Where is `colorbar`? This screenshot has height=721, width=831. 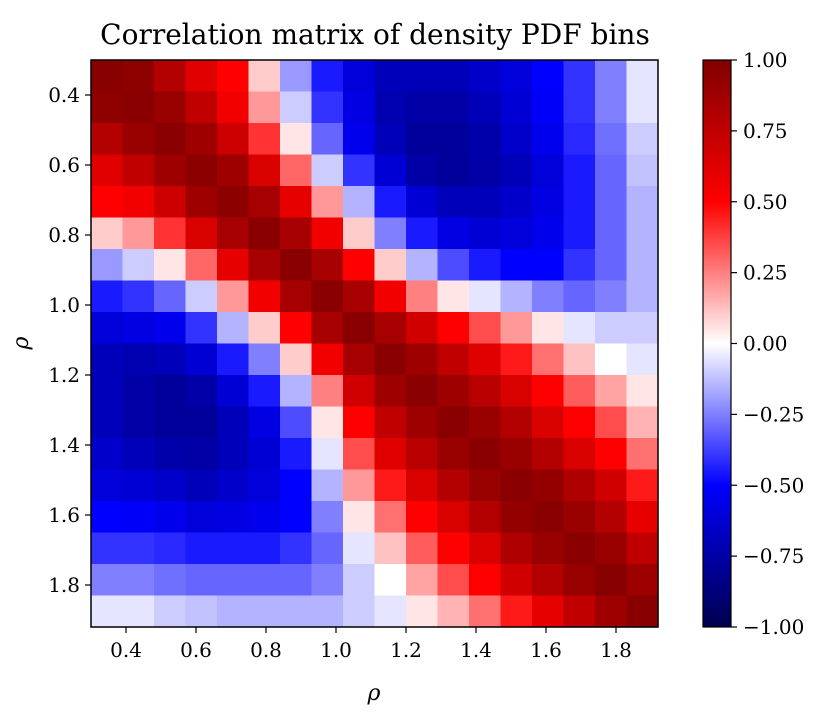
colorbar is located at coordinates (717, 343).